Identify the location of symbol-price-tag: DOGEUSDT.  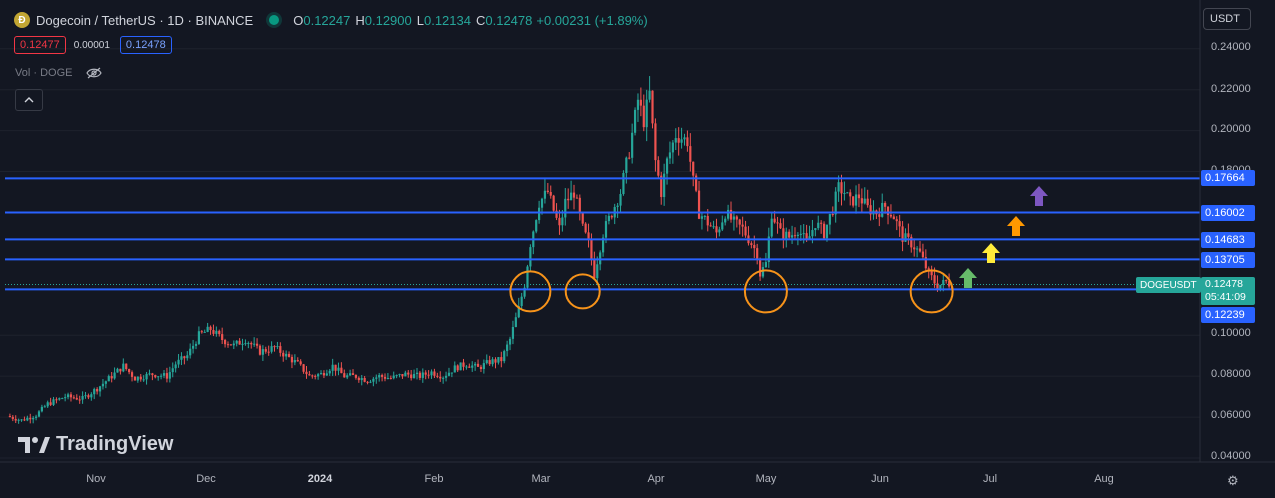
(1168, 285).